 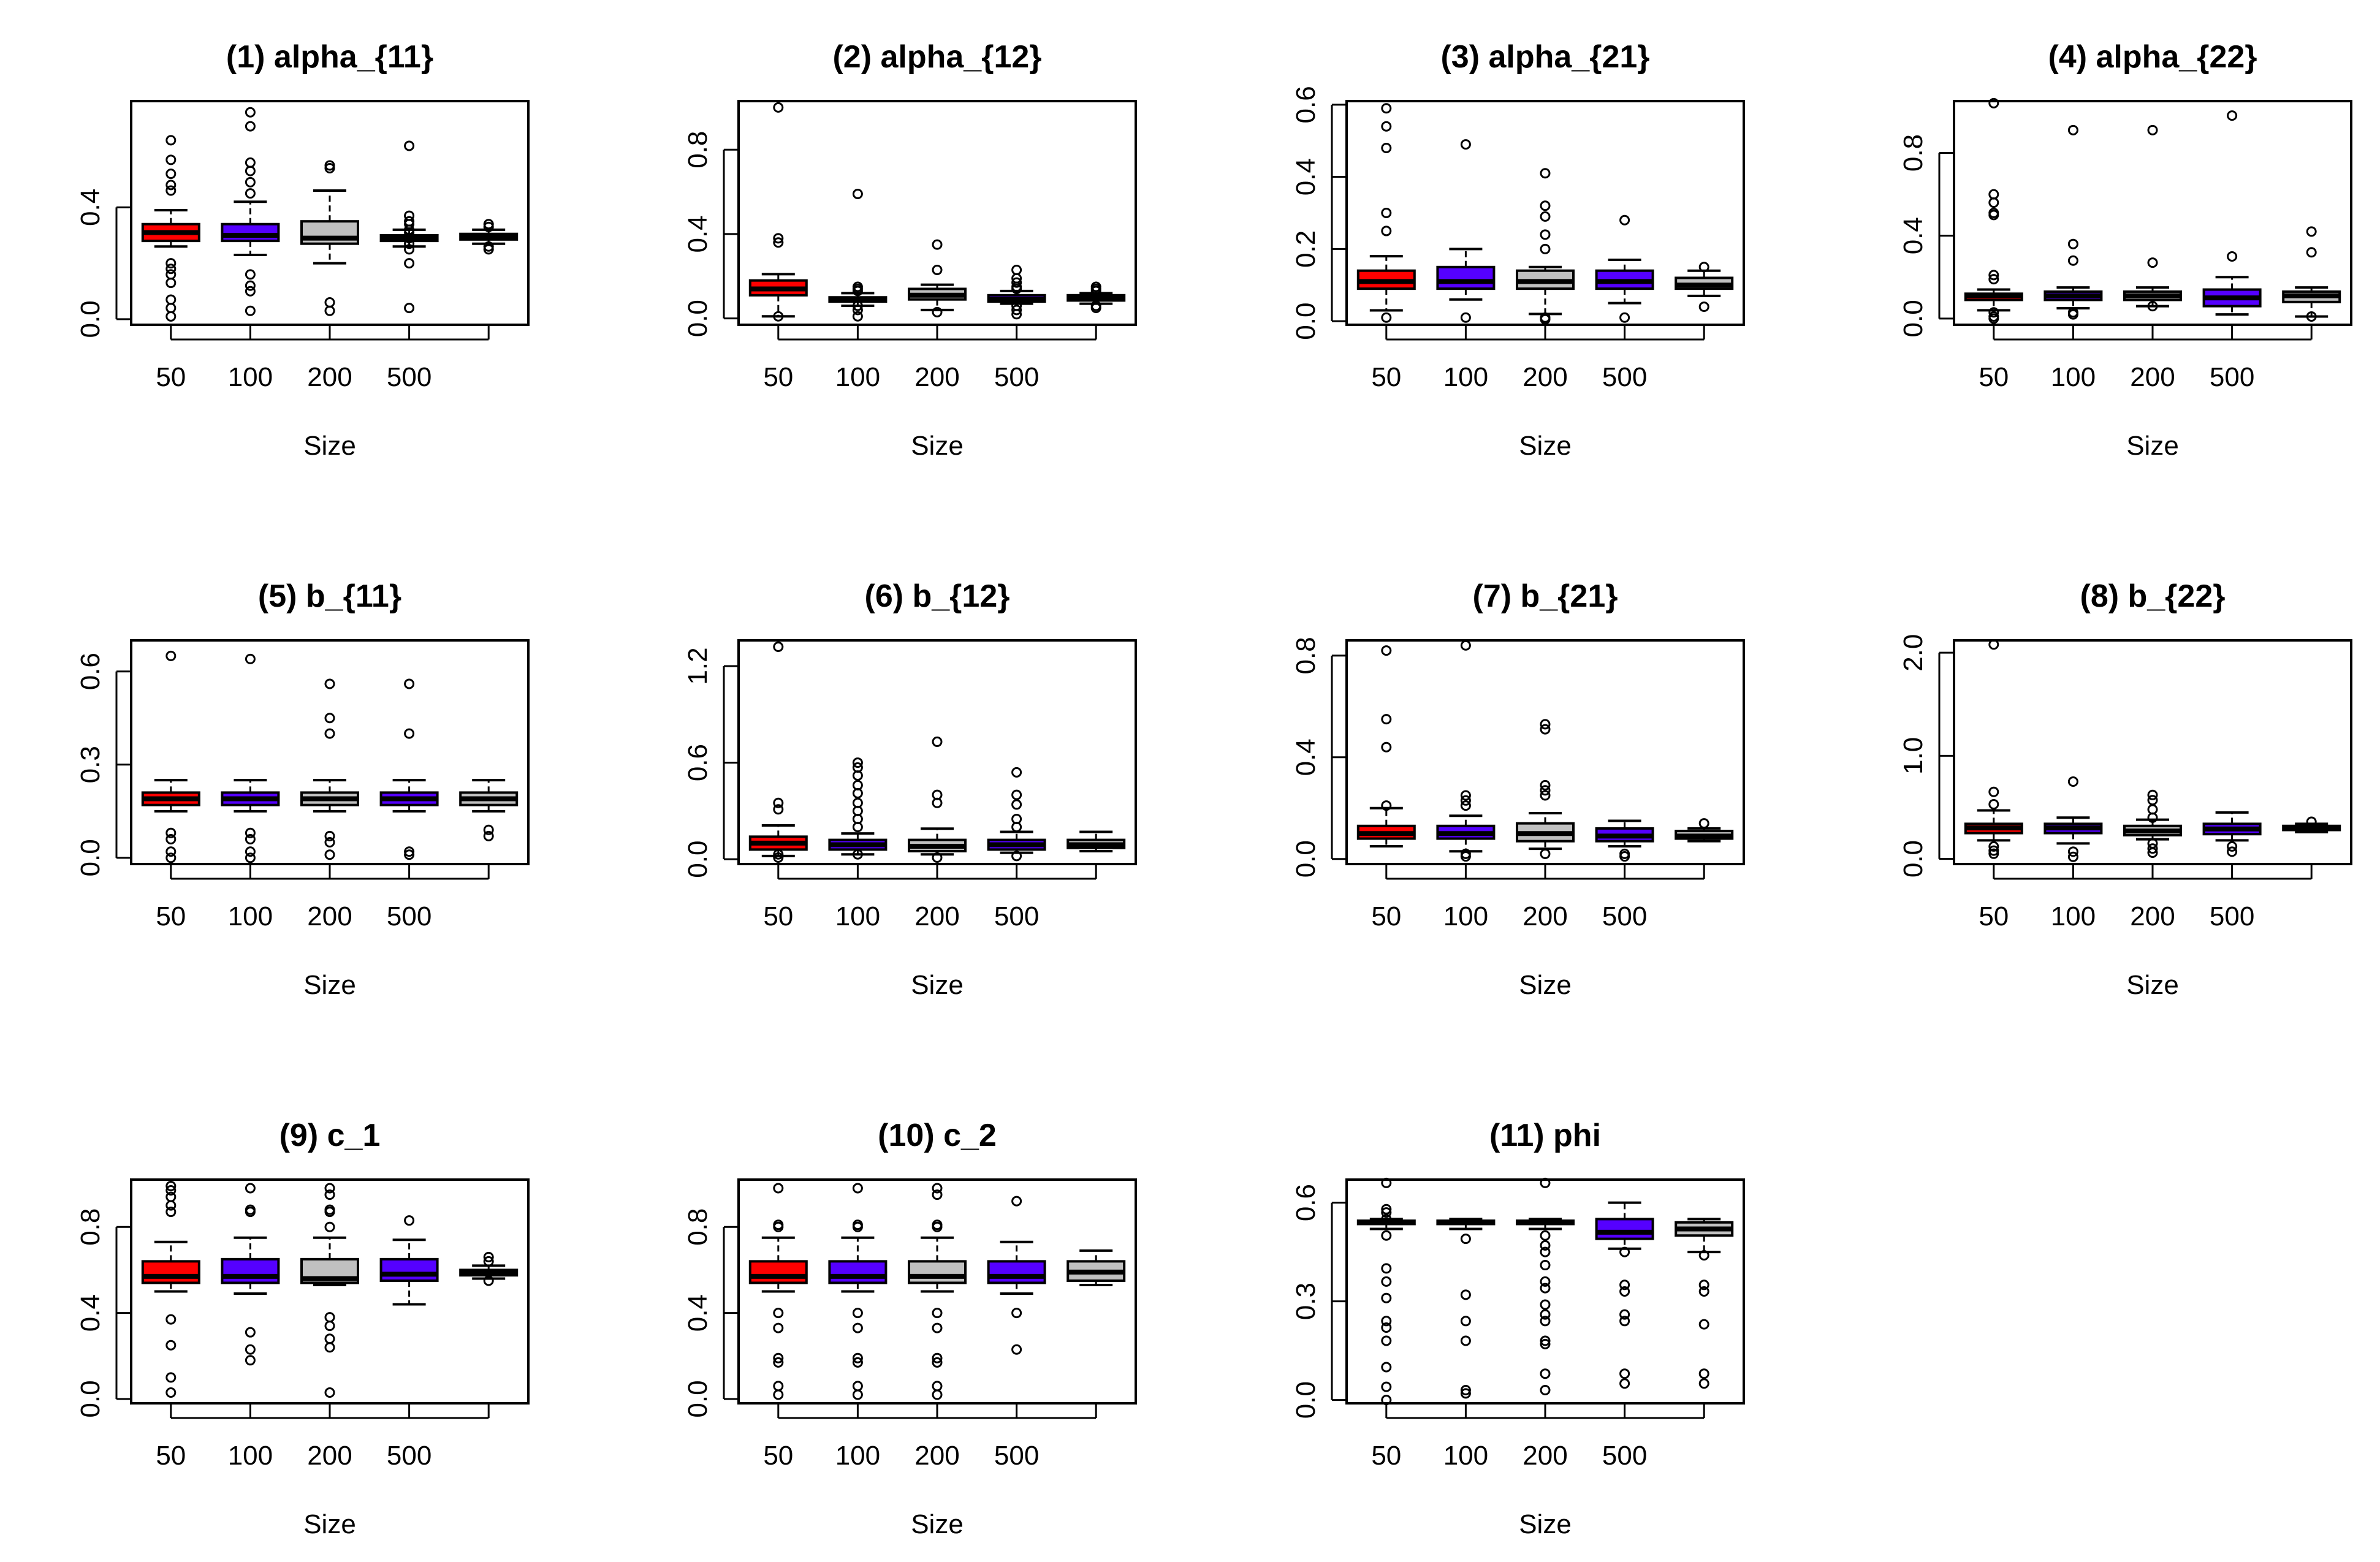 I want to click on panel-1-title: (1) alpha_{11}, so click(x=329, y=57).